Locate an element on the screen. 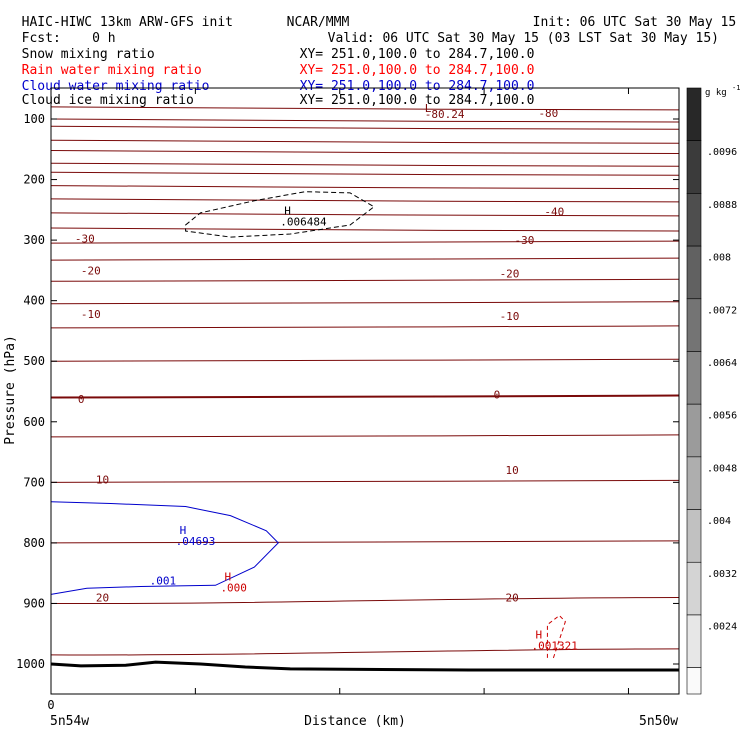 Image resolution: width=740 pixels, height=740 pixels. rain-contour is located at coordinates (556, 636).